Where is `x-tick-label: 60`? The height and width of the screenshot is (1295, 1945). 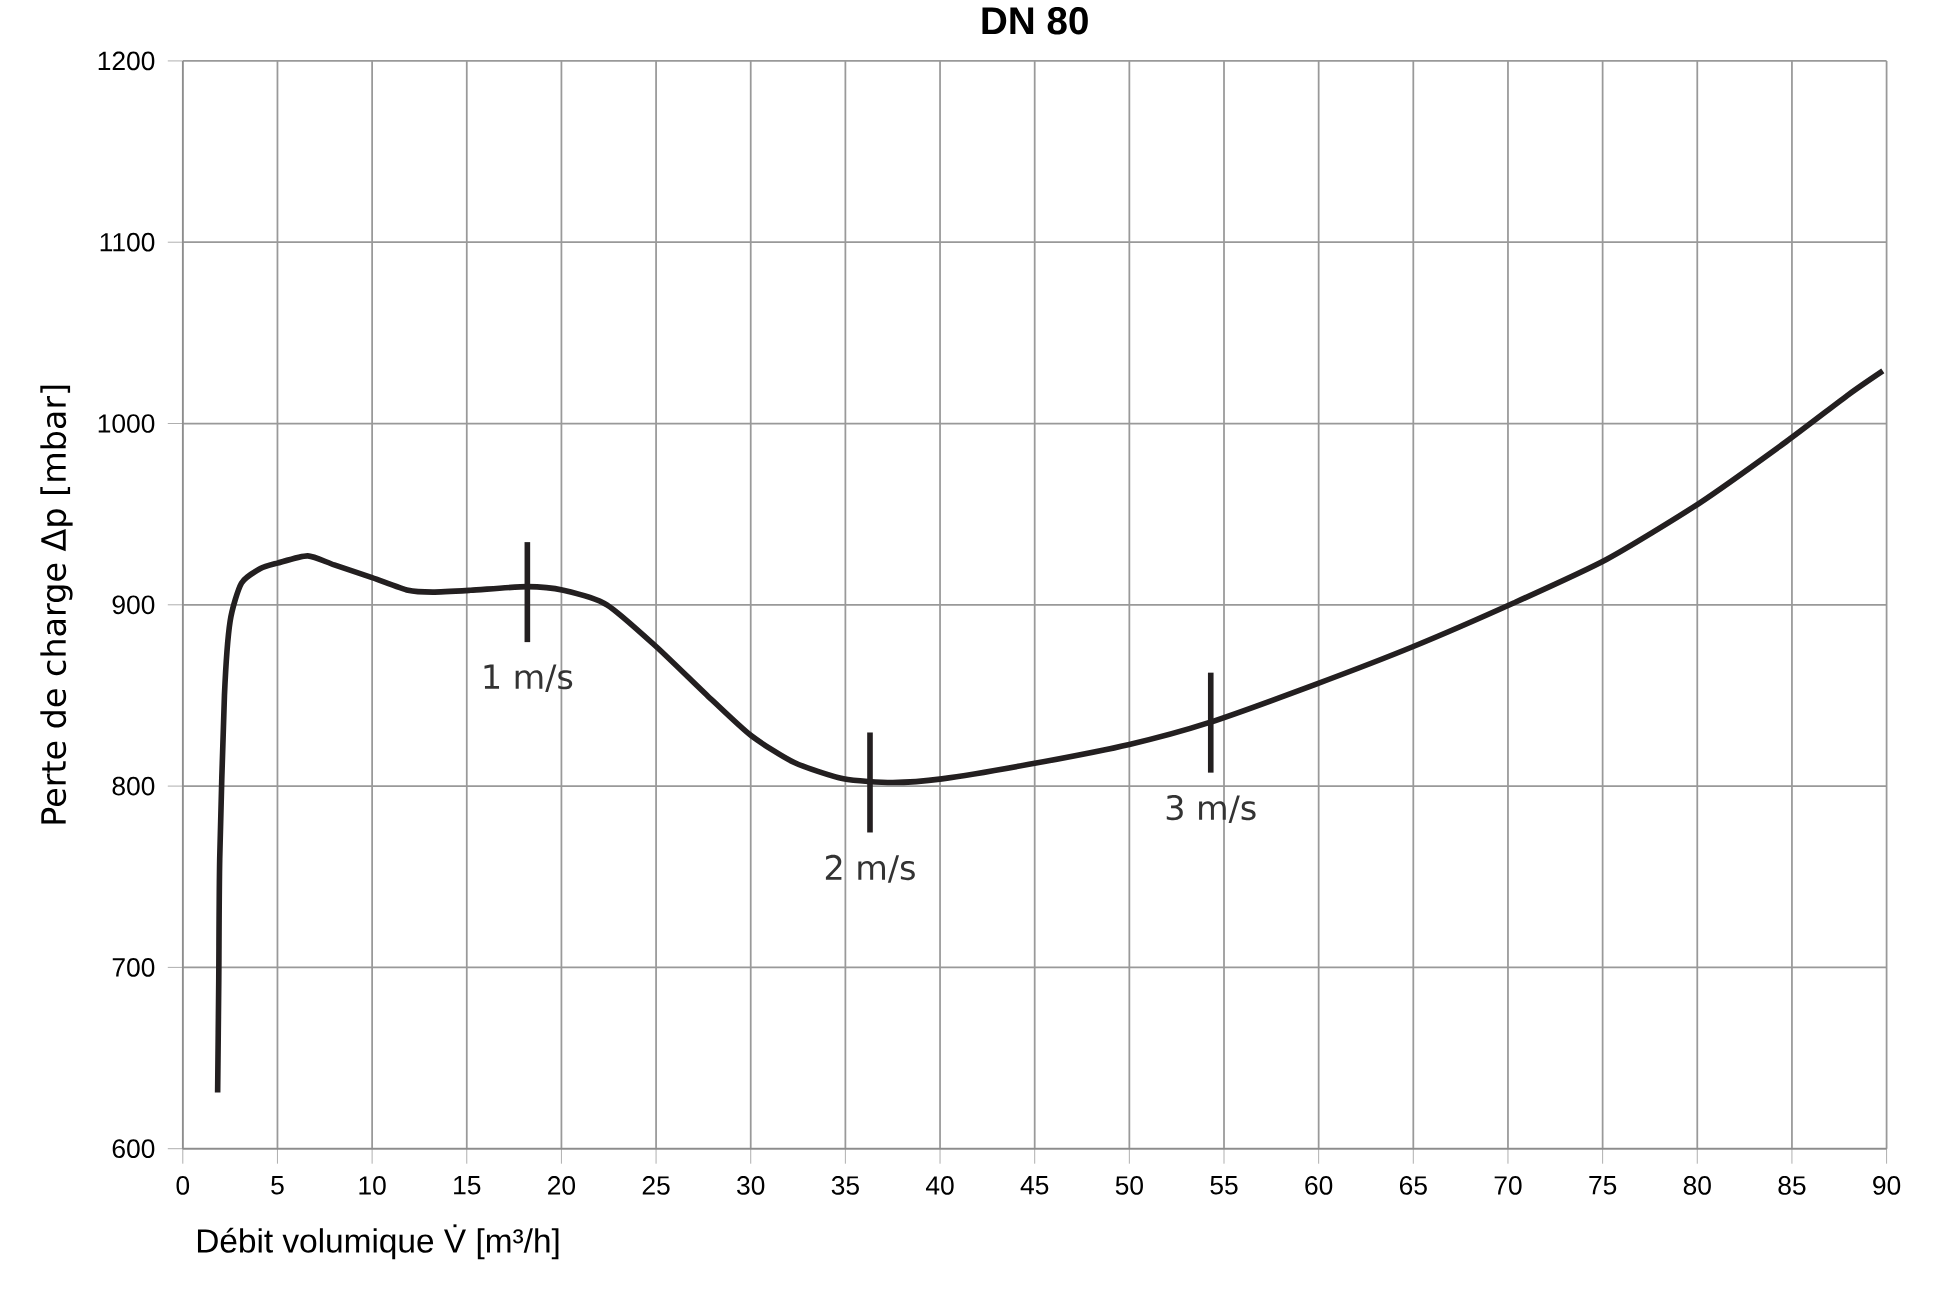
x-tick-label: 60 is located at coordinates (1319, 1185).